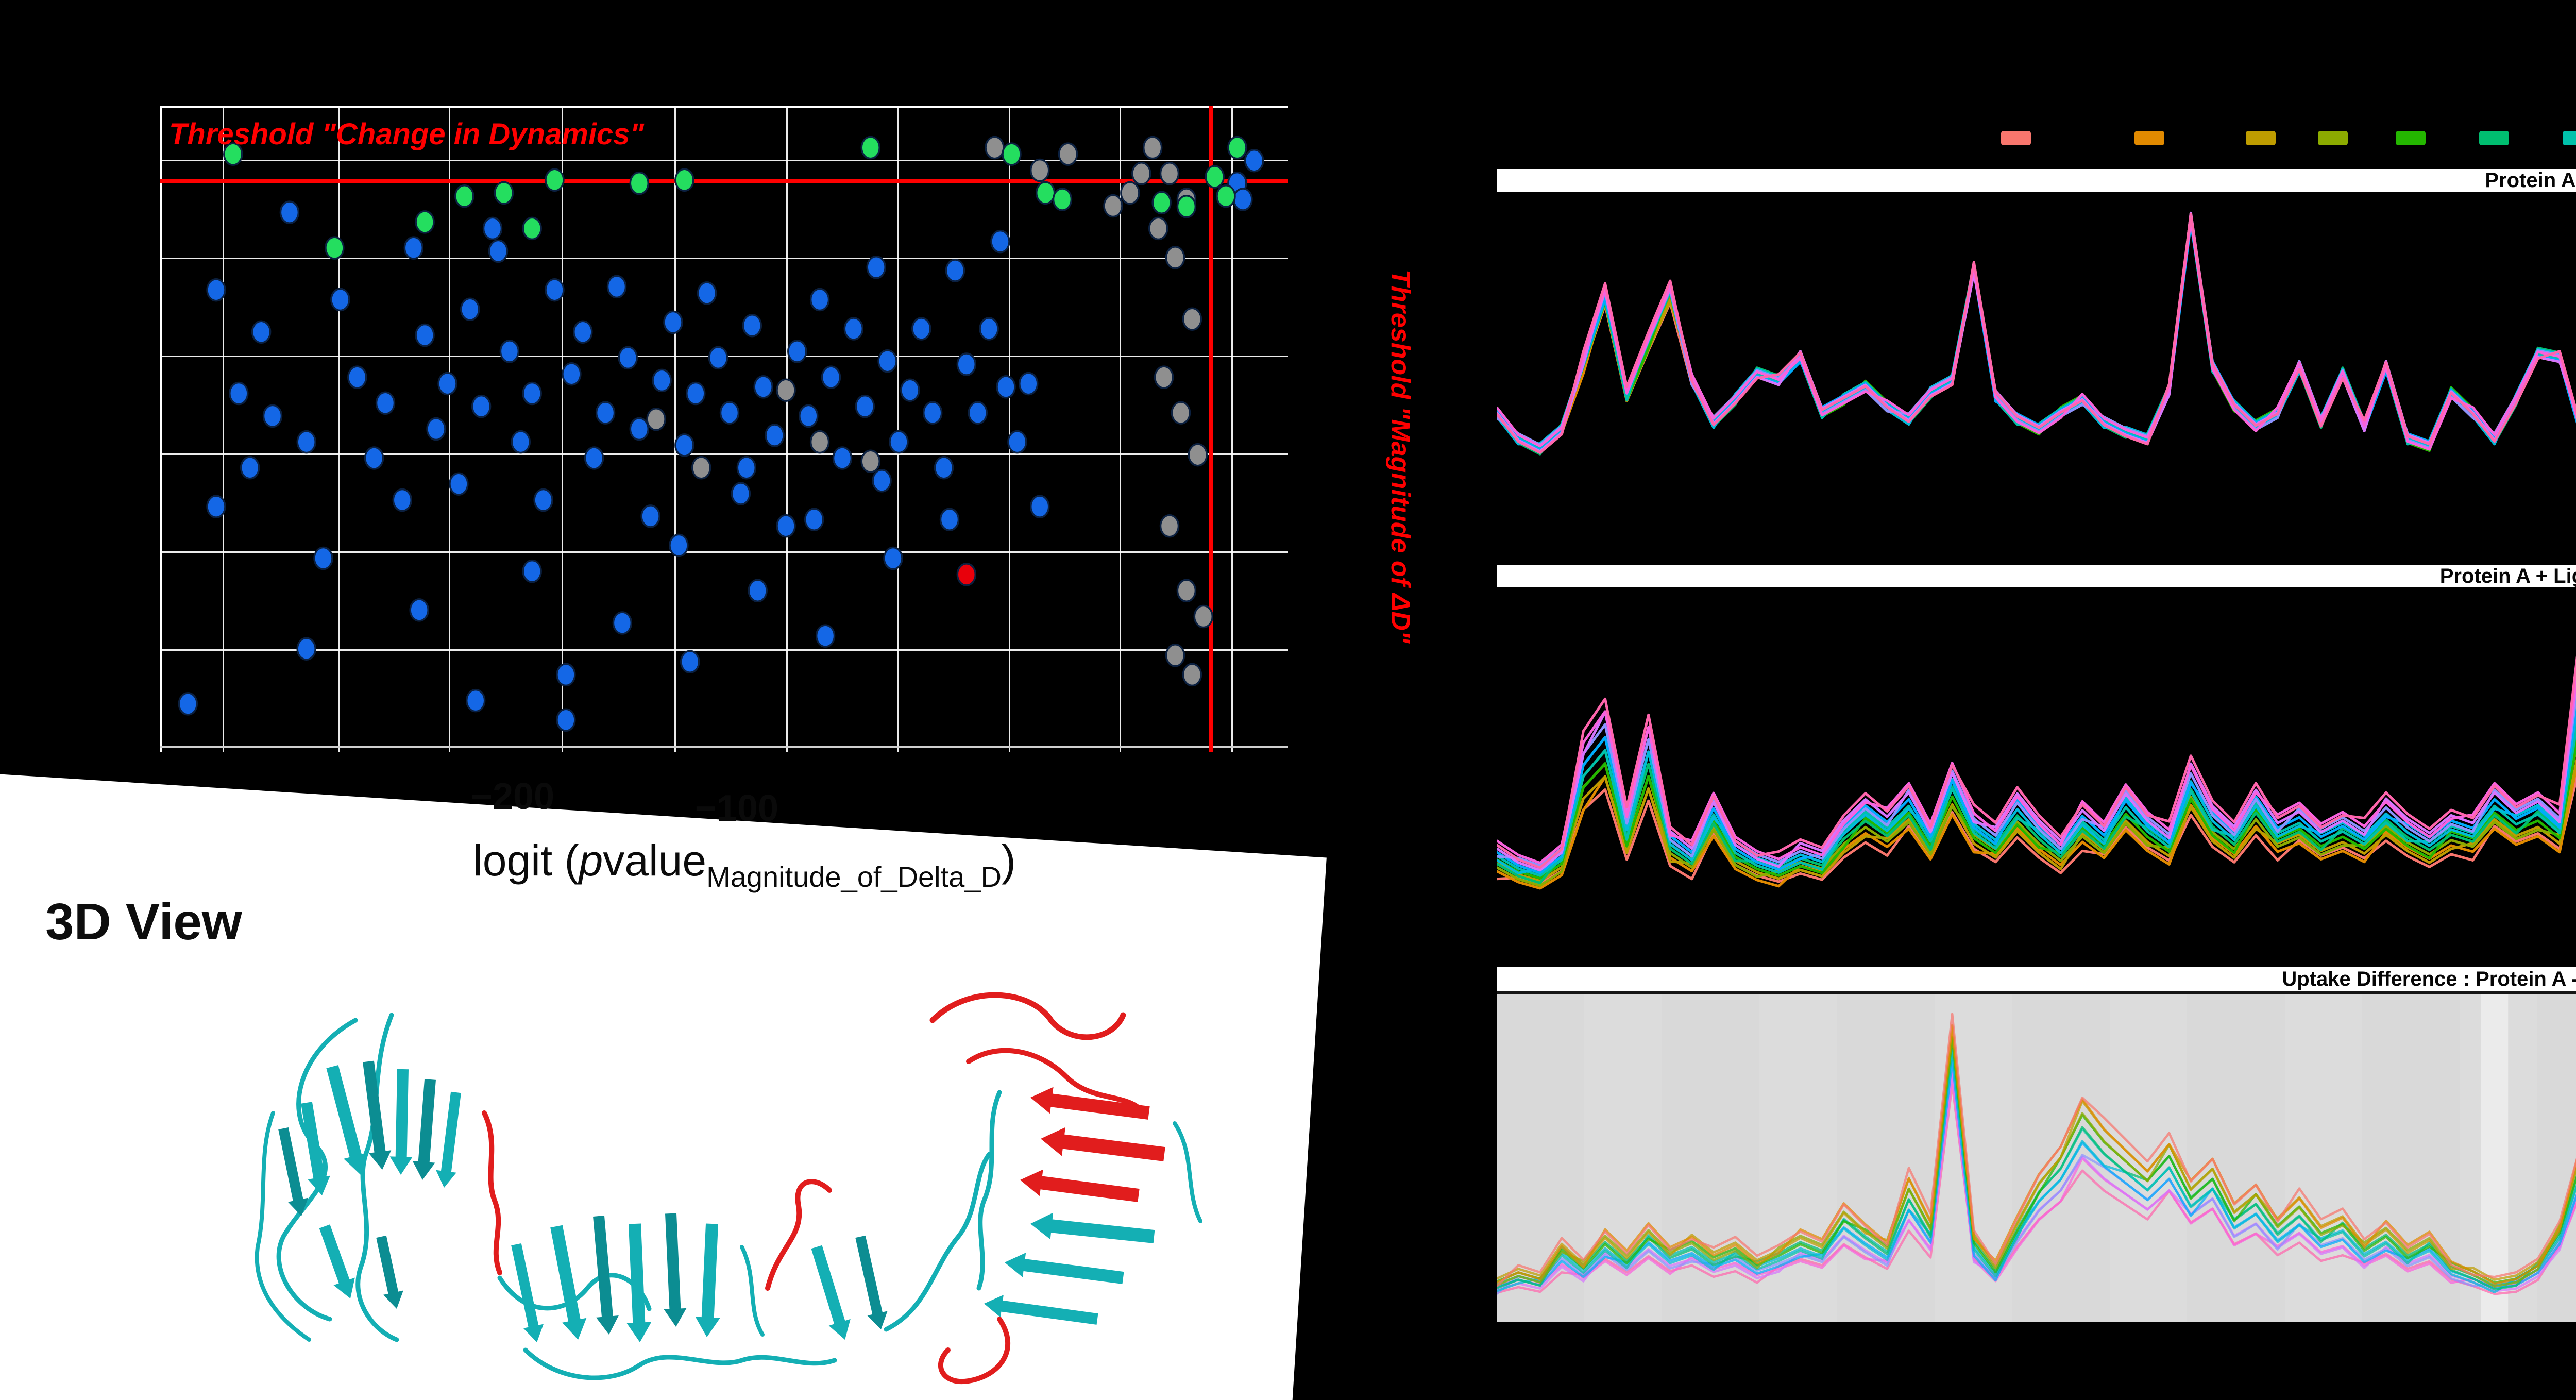  I want to click on volcano-border-left, so click(161, 429).